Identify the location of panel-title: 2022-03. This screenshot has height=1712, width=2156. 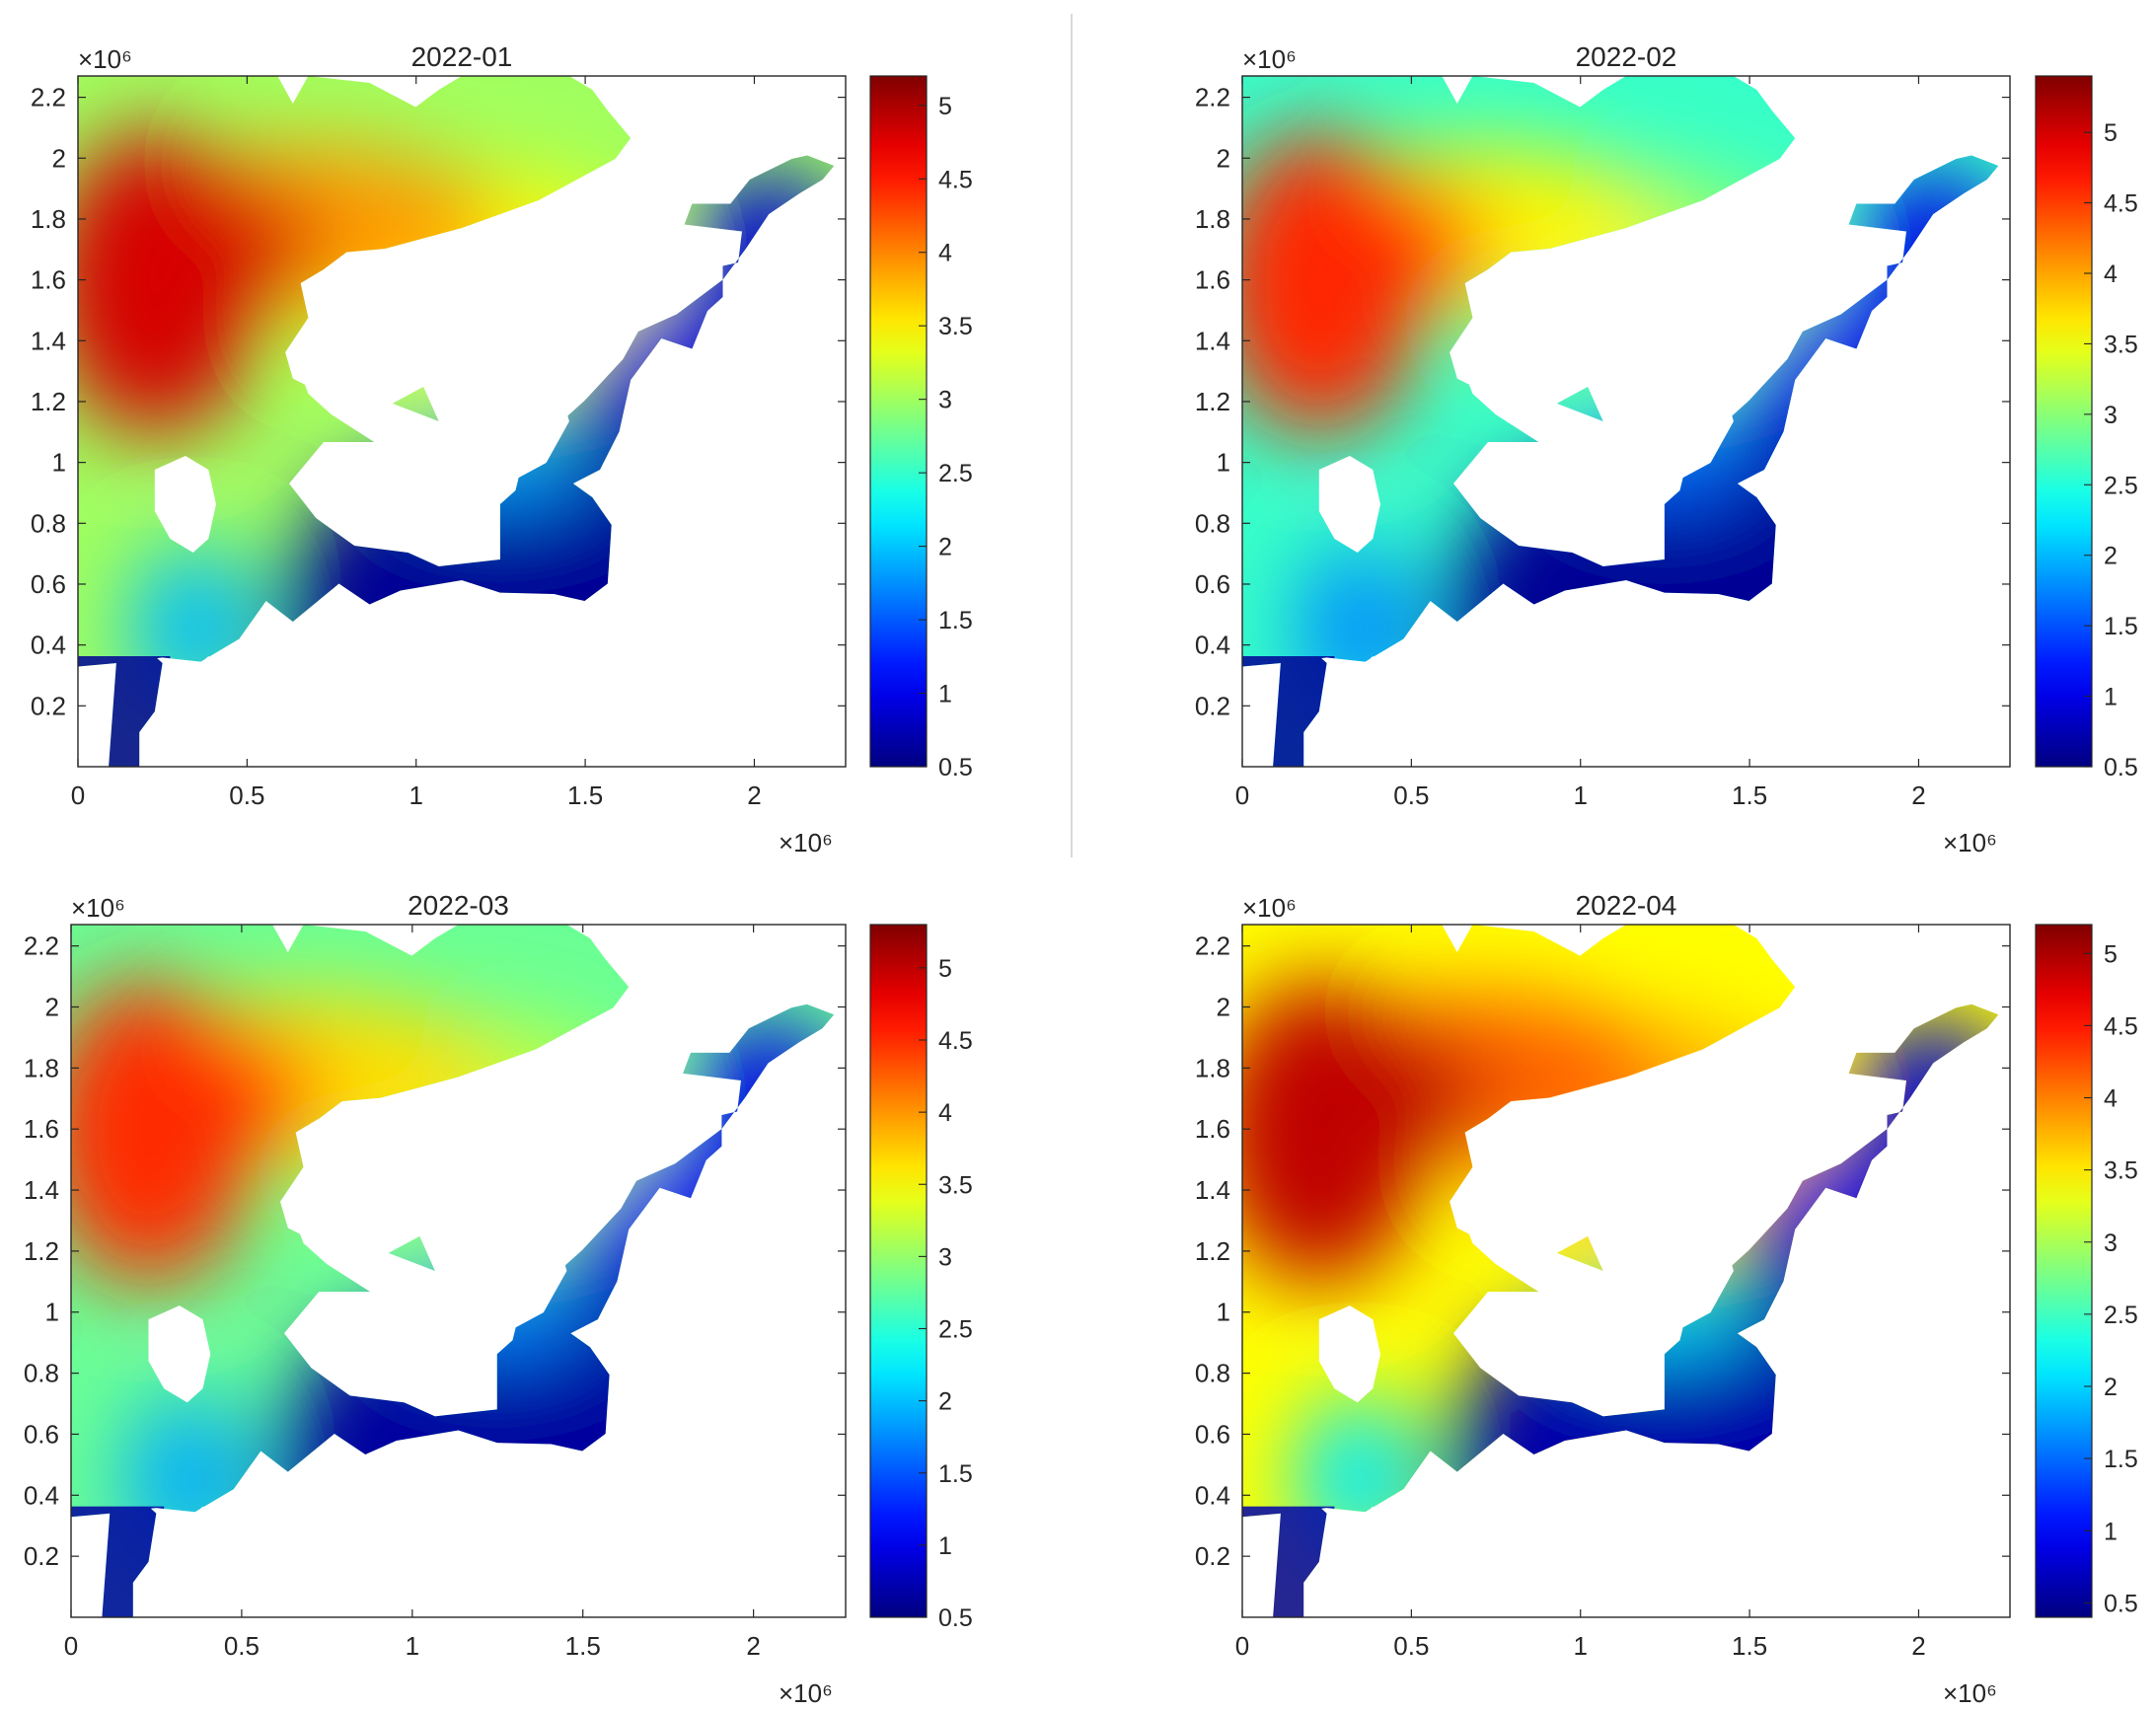
(458, 905).